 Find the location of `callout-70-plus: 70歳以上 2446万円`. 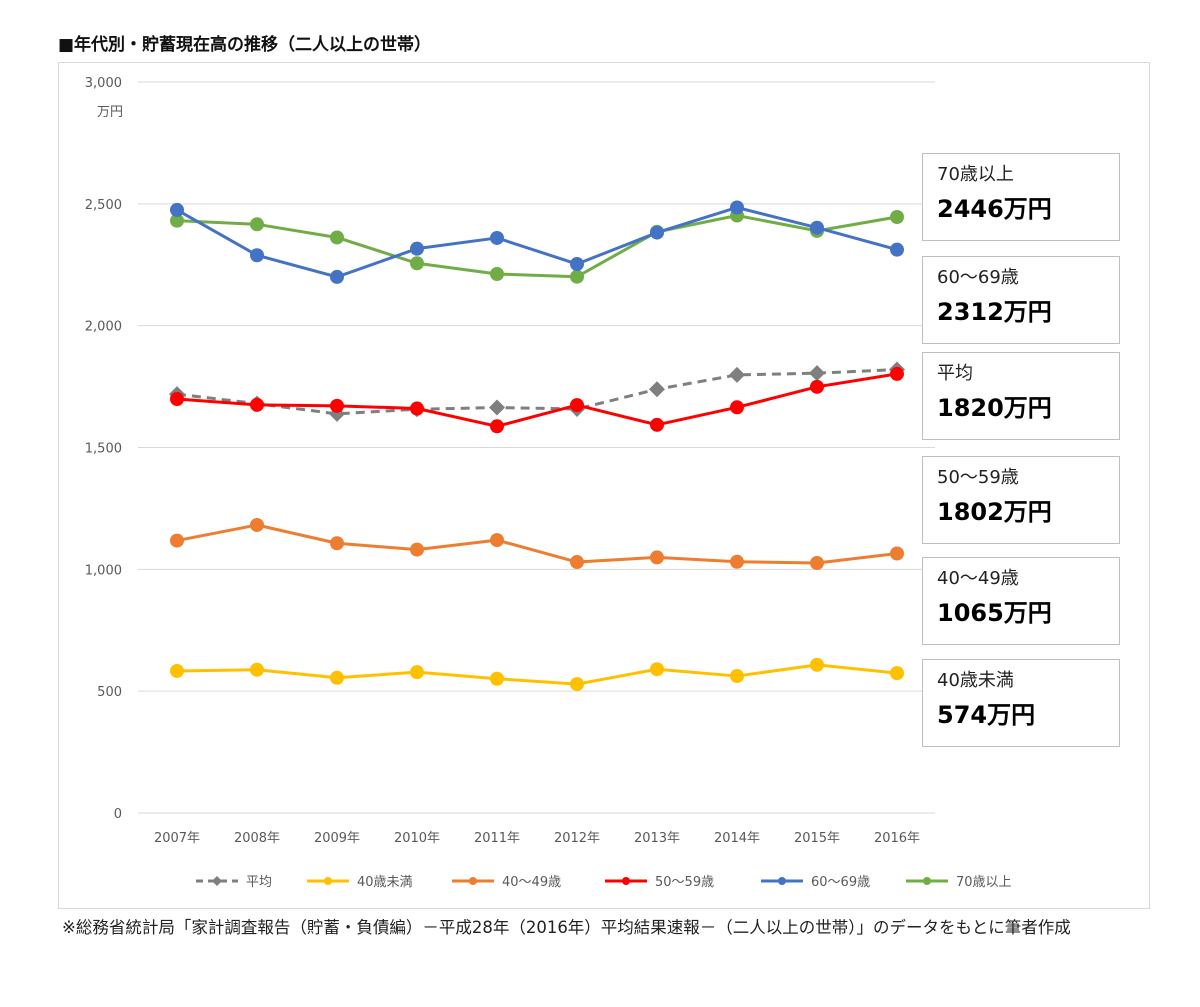

callout-70-plus: 70歳以上 2446万円 is located at coordinates (1021, 197).